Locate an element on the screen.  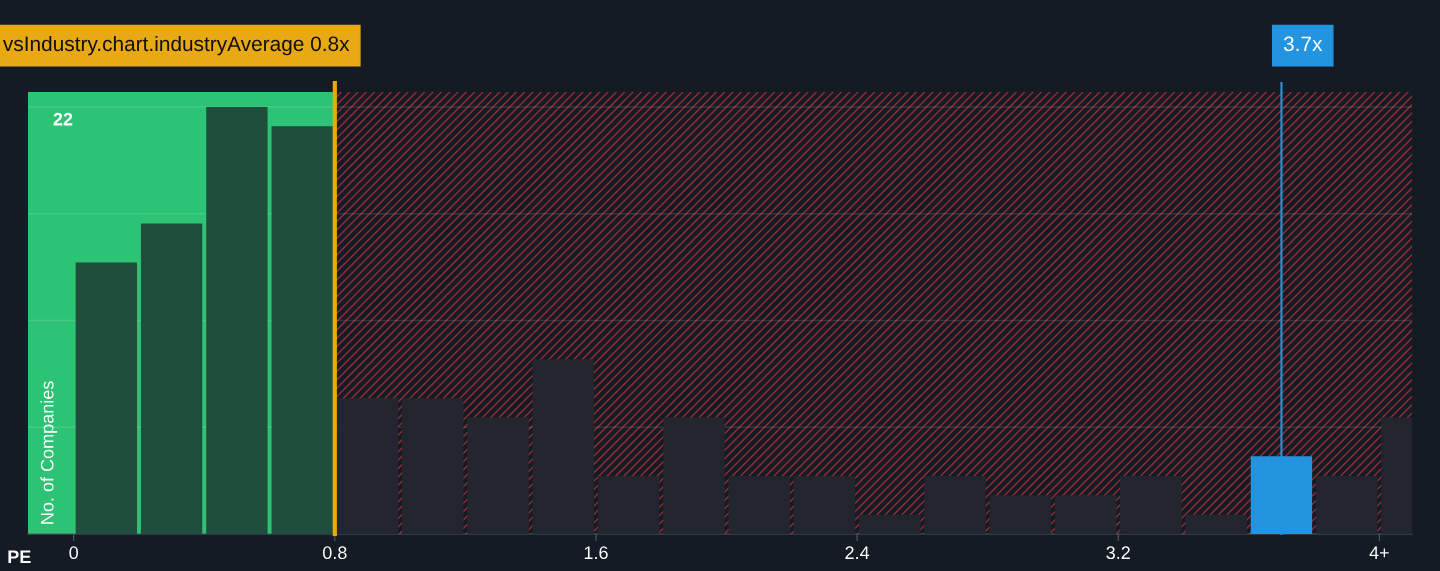
annotation: 22 is located at coordinates (63, 119).